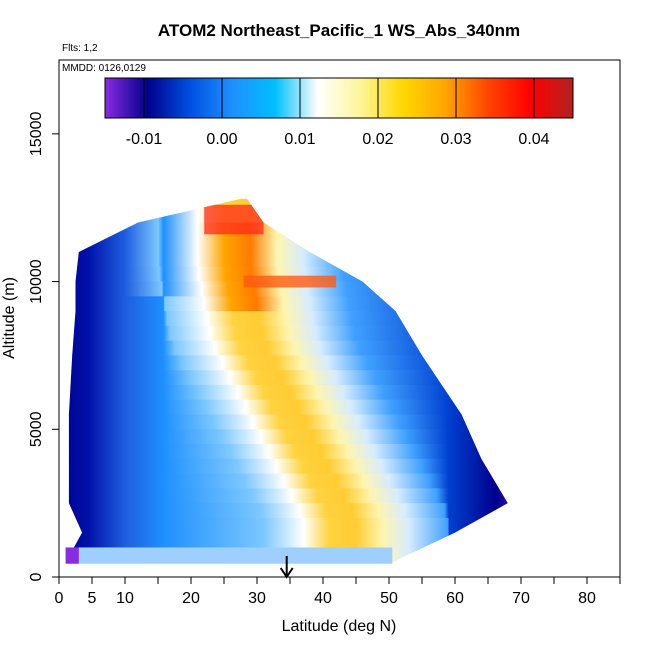  Describe the element at coordinates (299, 139) in the screenshot. I see `colorbar-tick-label: 0.01` at that location.